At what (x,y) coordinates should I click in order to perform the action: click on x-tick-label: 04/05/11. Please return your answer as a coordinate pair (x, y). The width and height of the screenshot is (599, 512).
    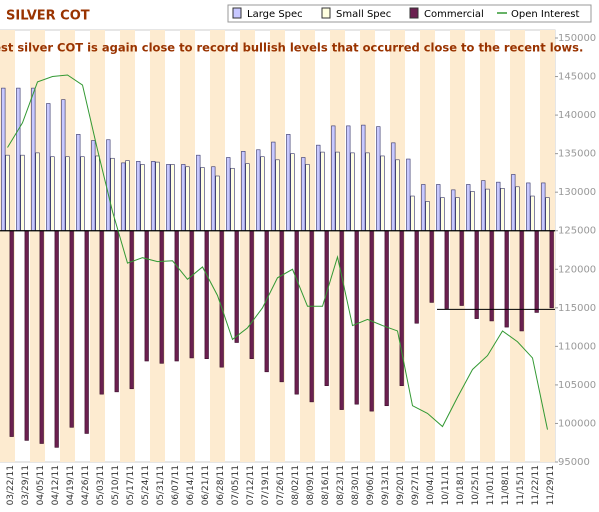
    Looking at the image, I should click on (41, 485).